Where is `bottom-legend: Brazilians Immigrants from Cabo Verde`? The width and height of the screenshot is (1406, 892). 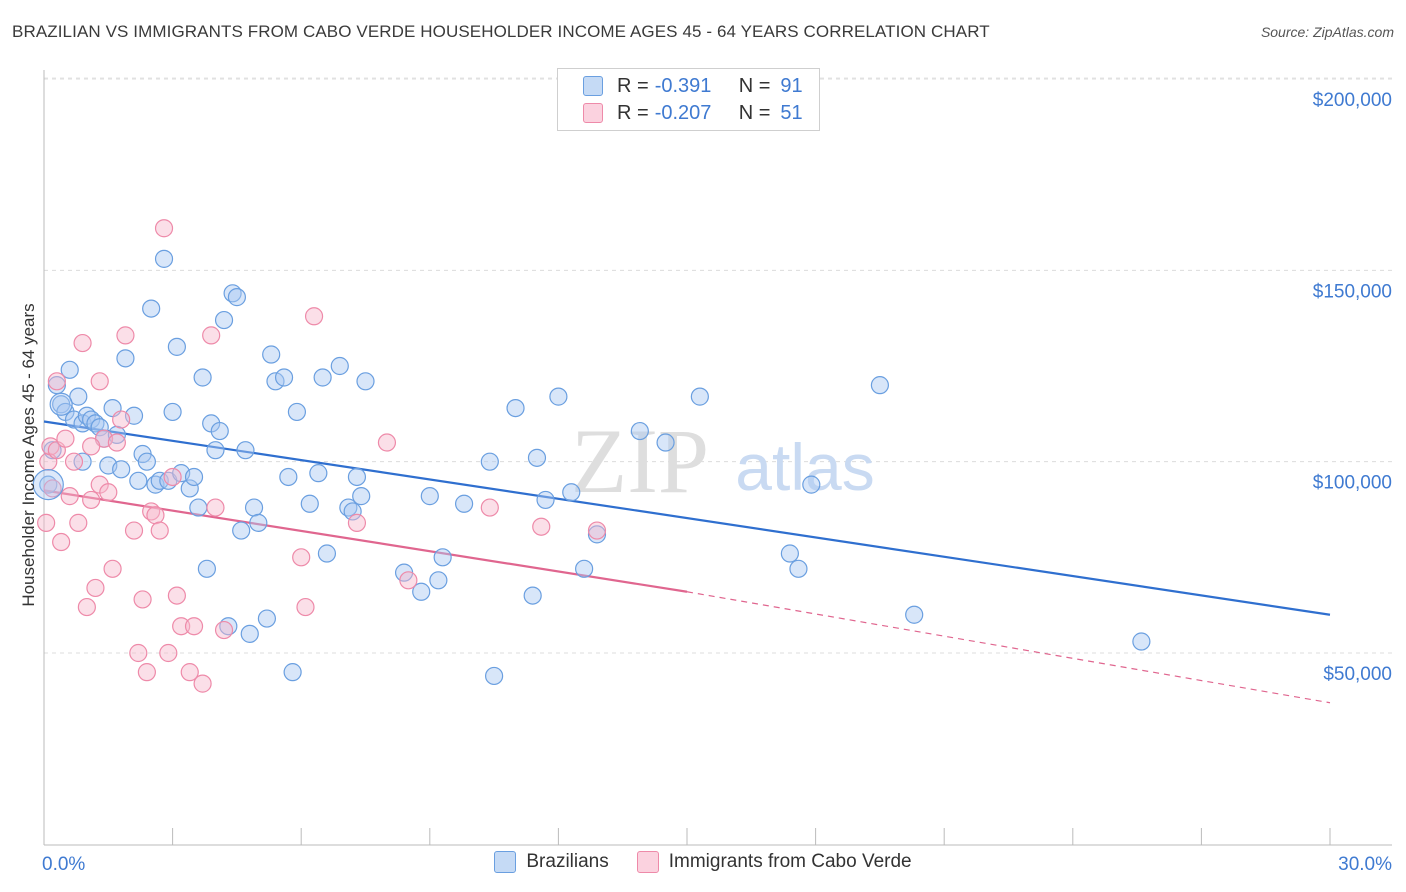 bottom-legend: Brazilians Immigrants from Cabo Verde is located at coordinates (703, 862).